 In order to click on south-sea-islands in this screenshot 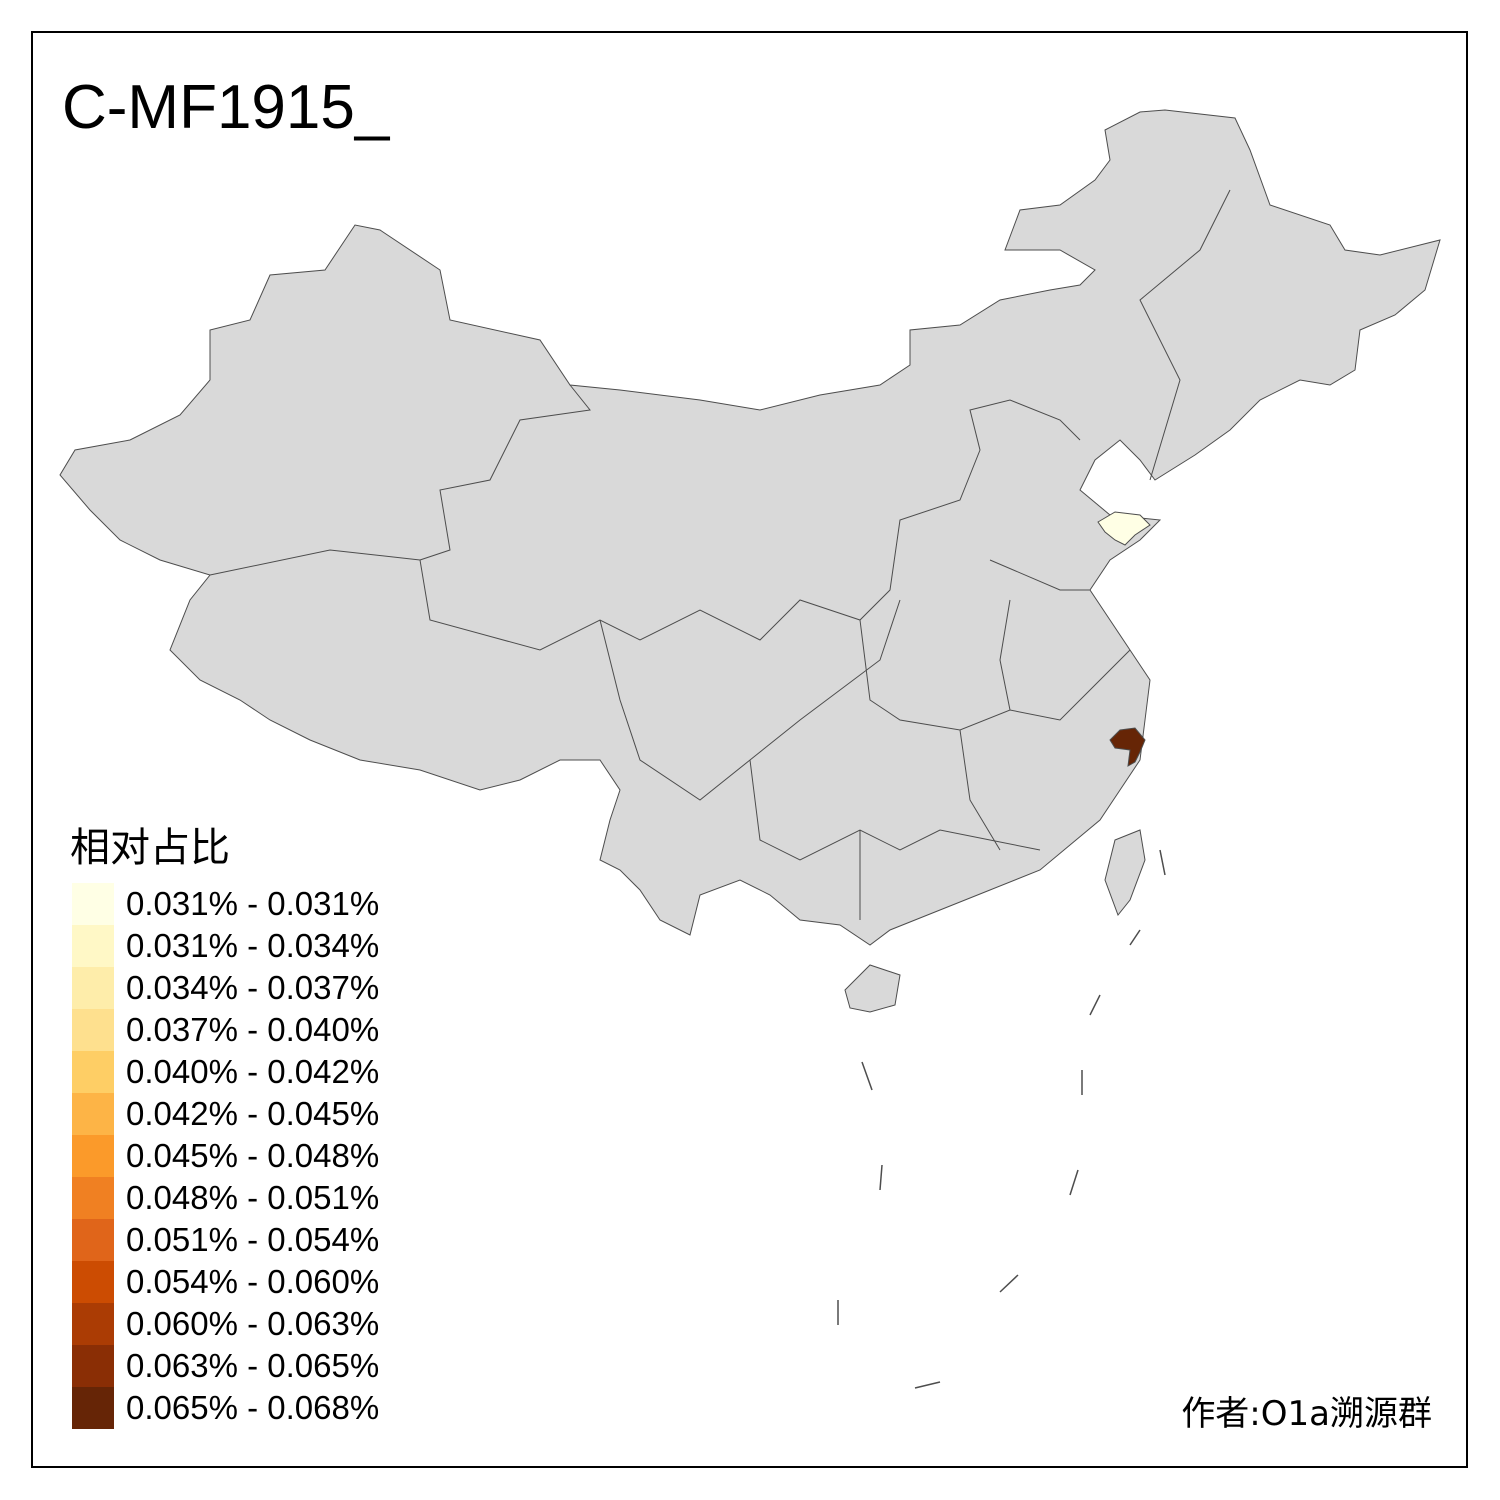, I will do `click(1001, 1119)`.